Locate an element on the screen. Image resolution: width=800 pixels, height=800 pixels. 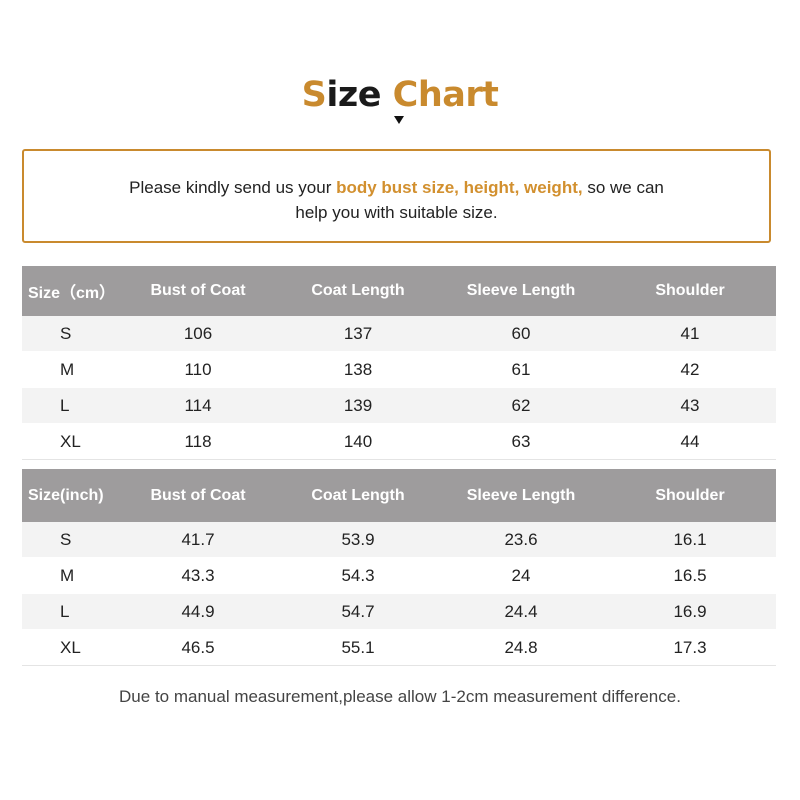
table-row: L 114 139 62 43 is located at coordinates (399, 405).